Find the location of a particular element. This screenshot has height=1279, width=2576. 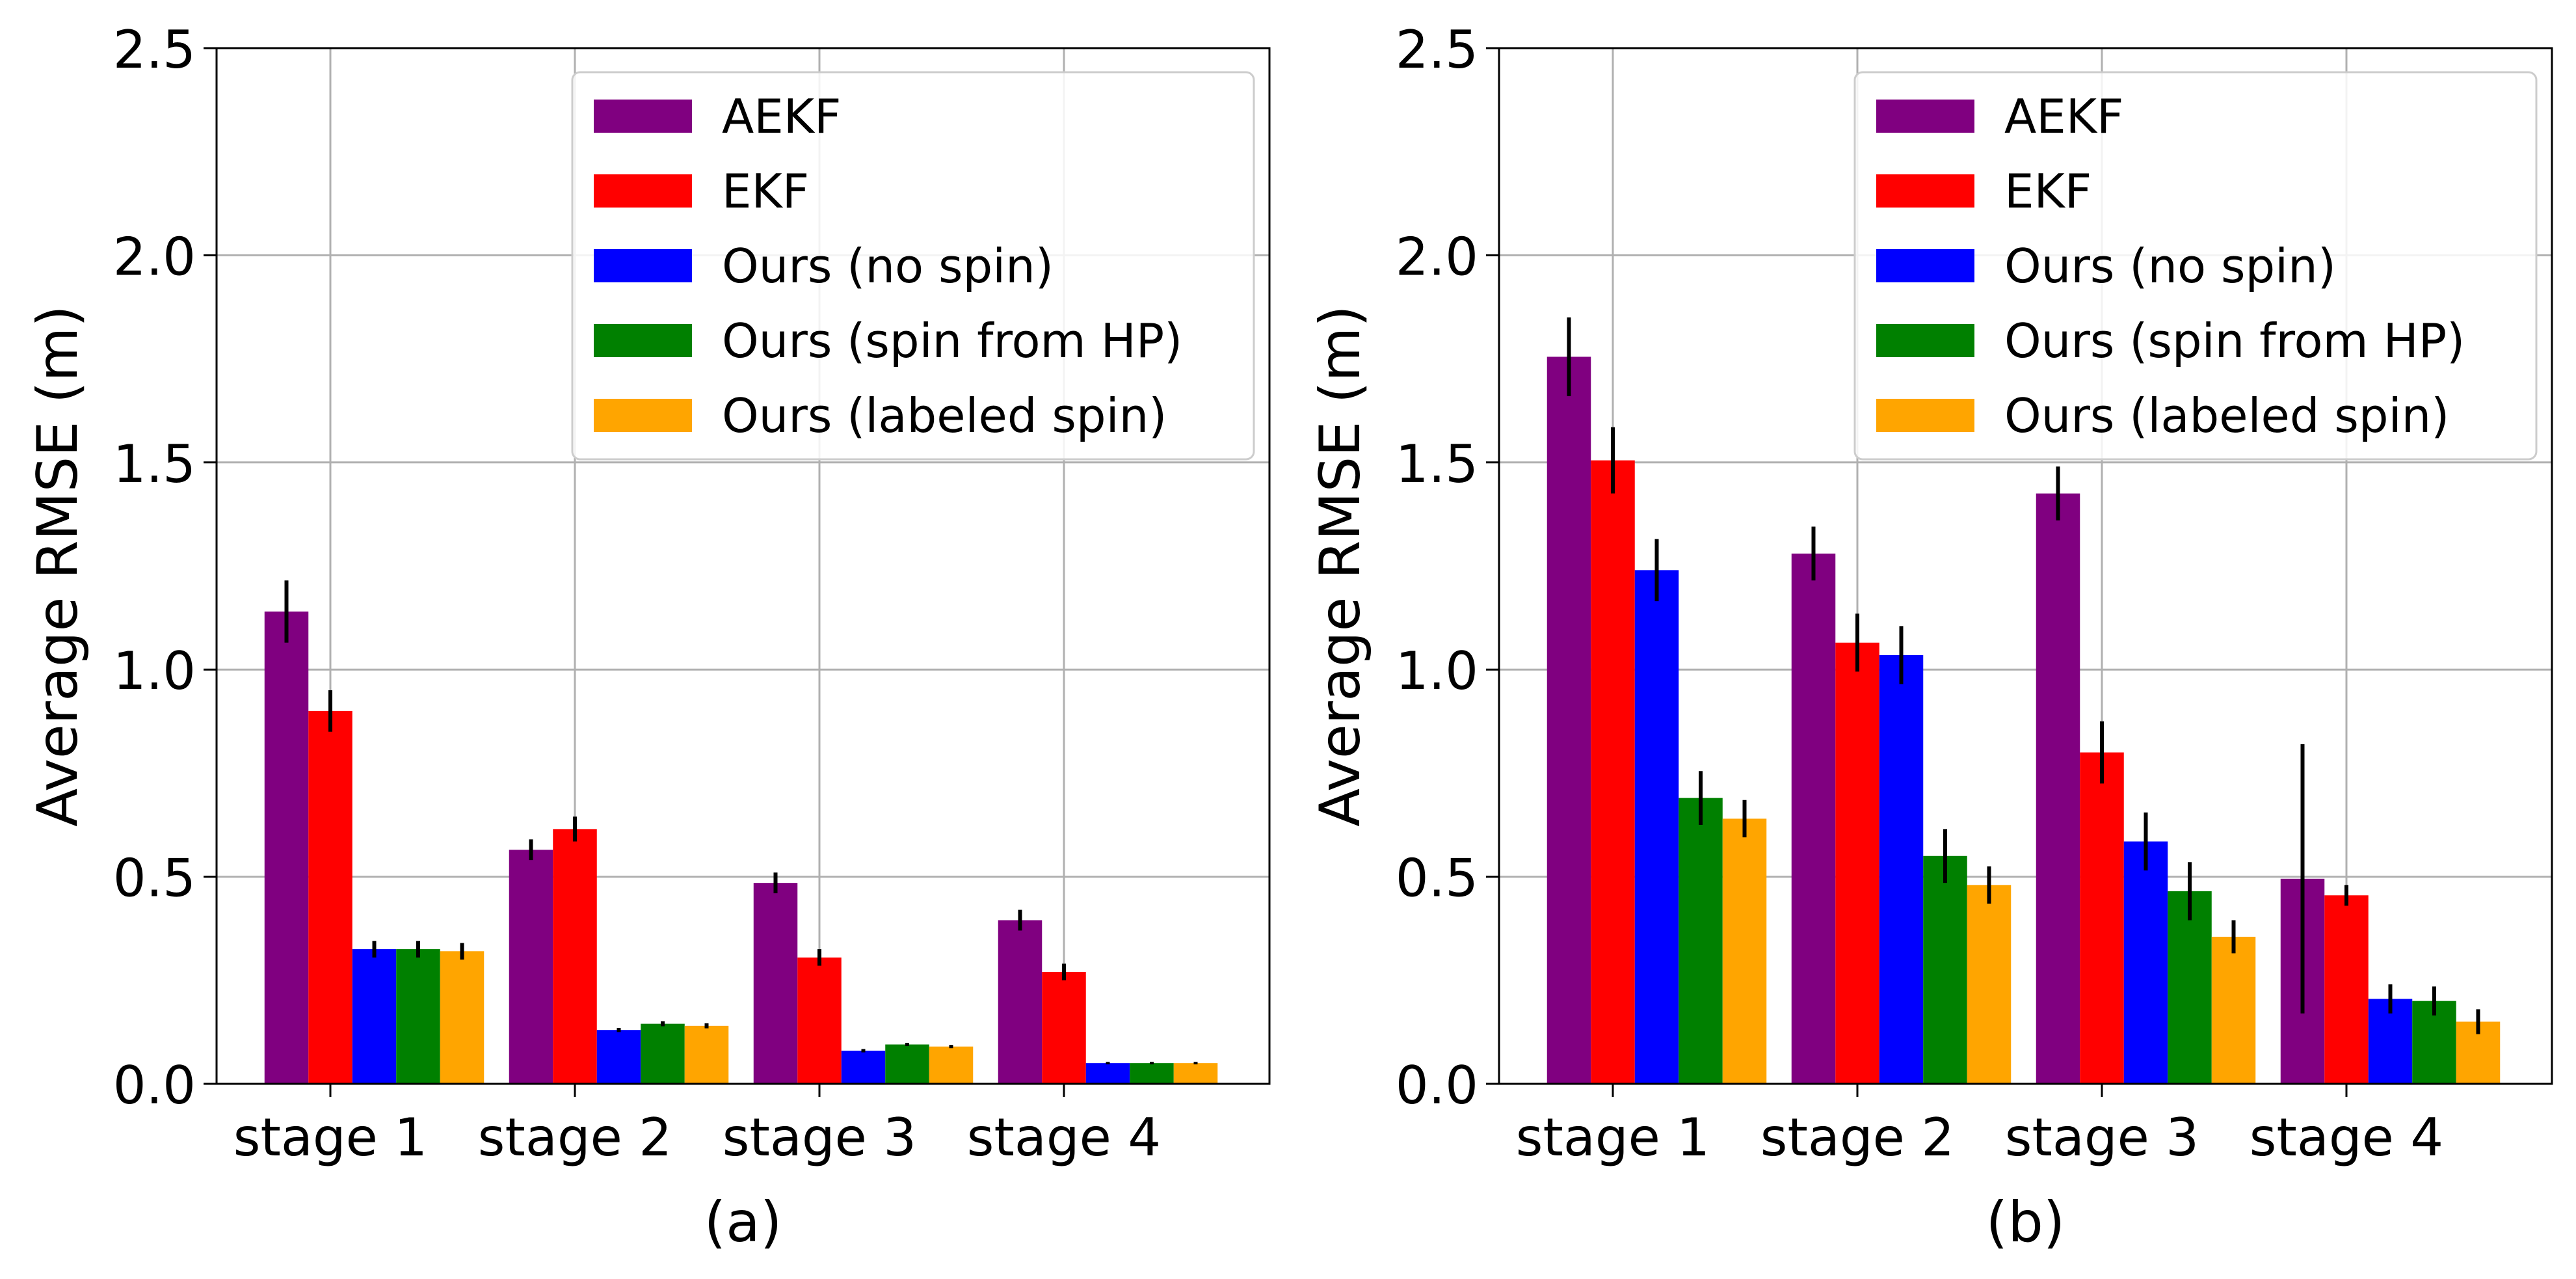

panel-caption: (a) is located at coordinates (743, 1222).